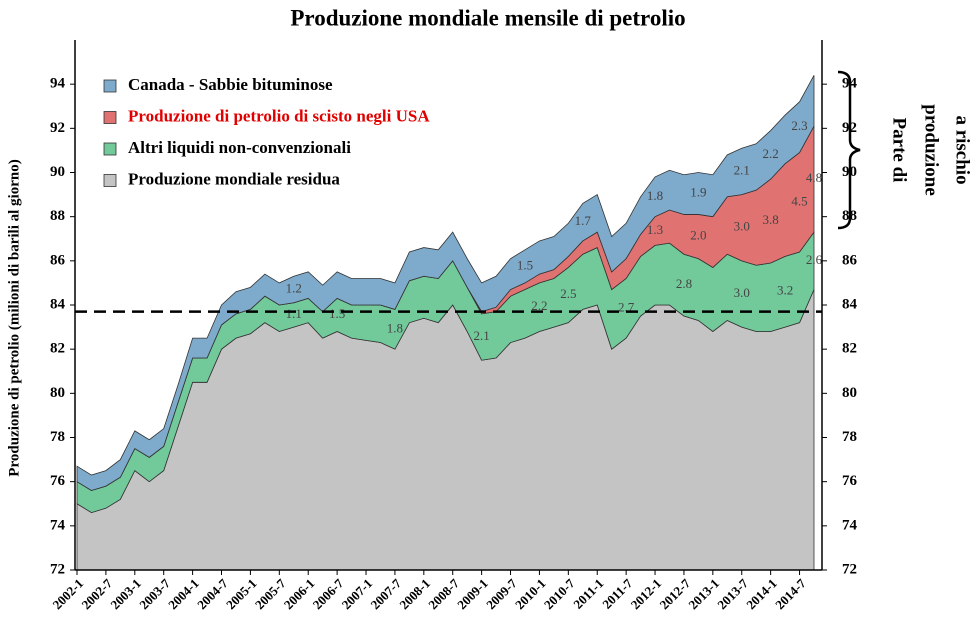 Image resolution: width=977 pixels, height=639 pixels. Describe the element at coordinates (814, 177) in the screenshot. I see `value-label: 4.8` at that location.